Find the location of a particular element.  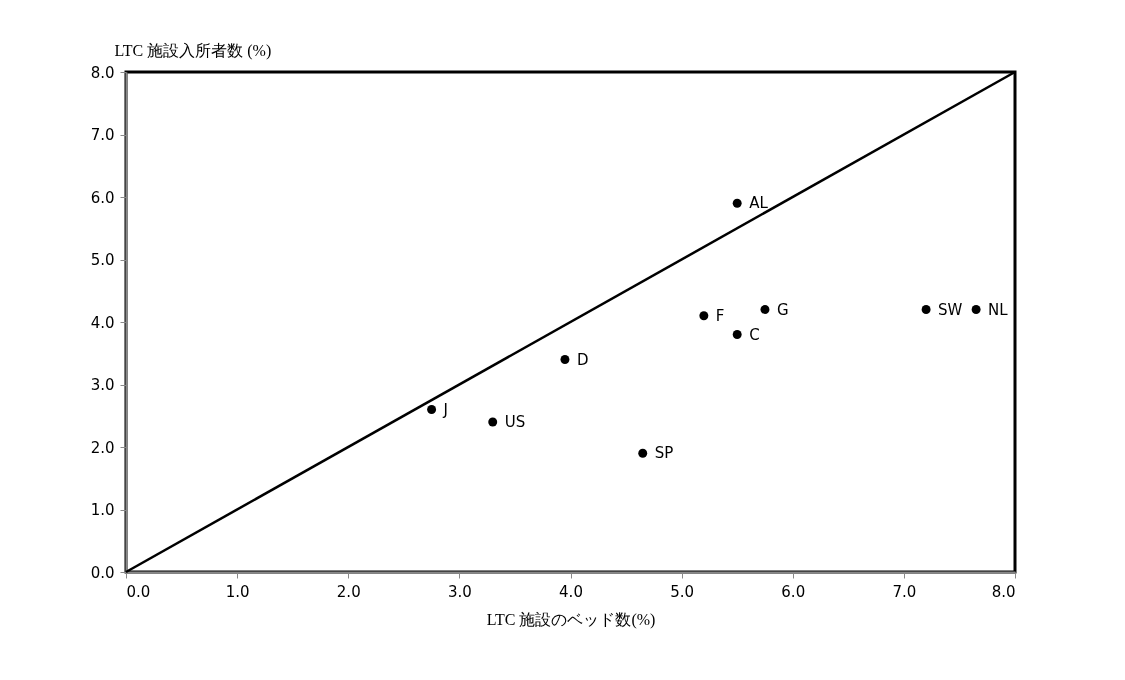

annotation: F is located at coordinates (720, 315).